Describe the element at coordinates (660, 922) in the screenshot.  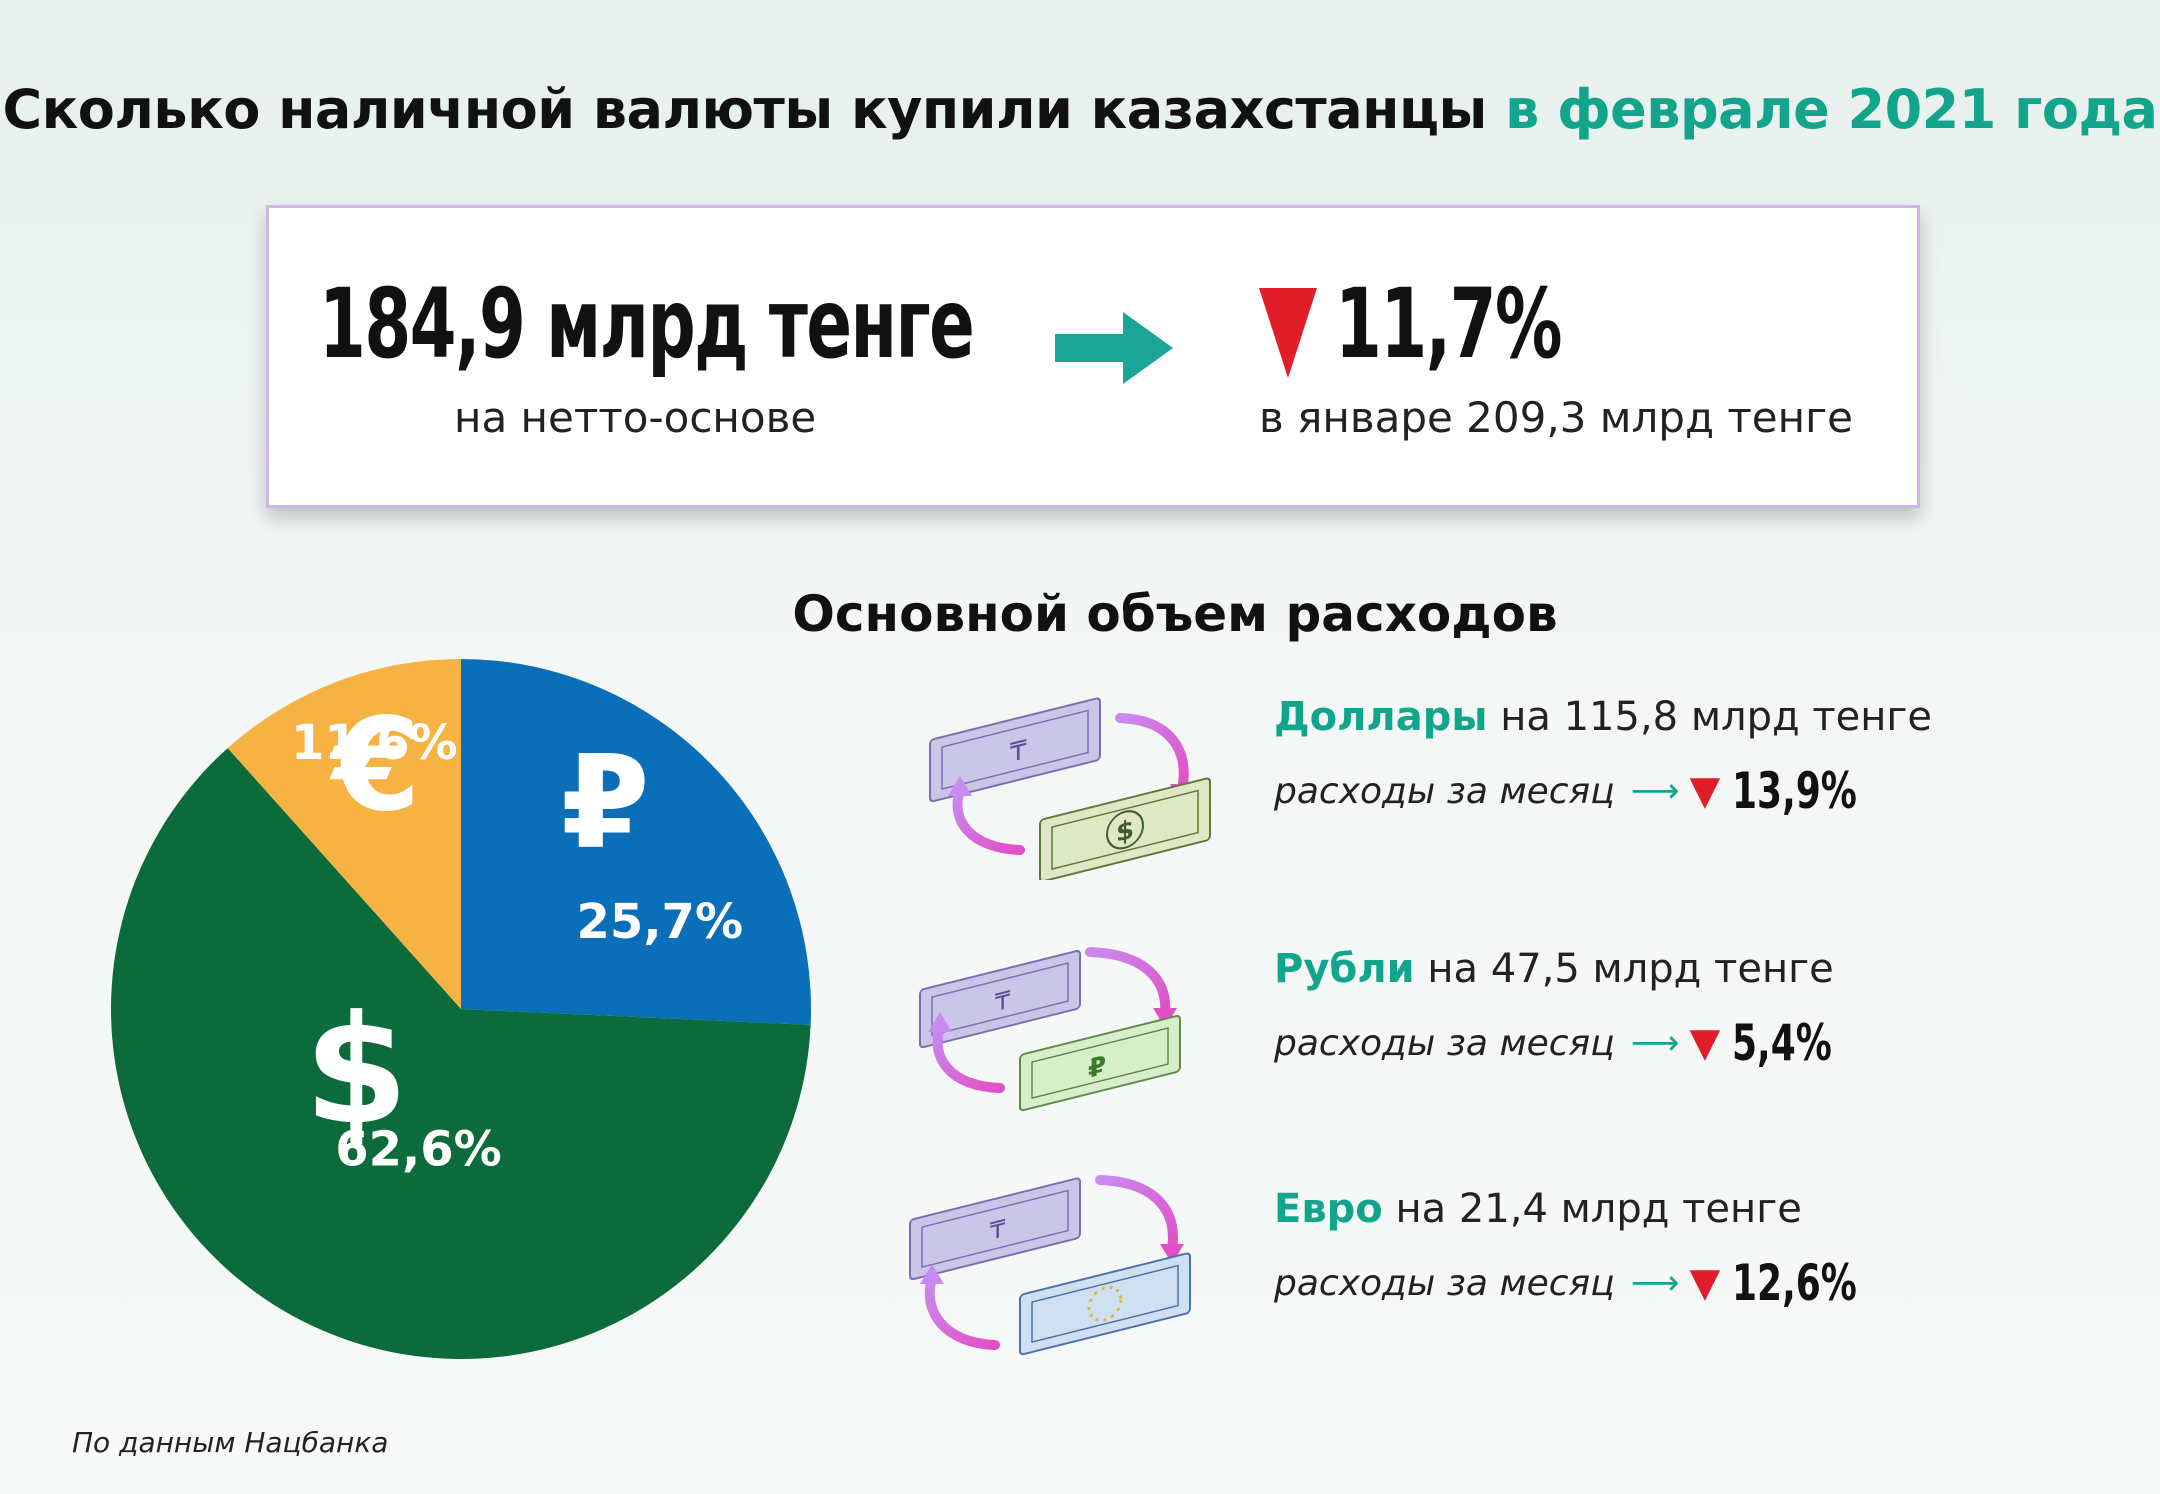
I see `pie-label-0: 25,7%` at that location.